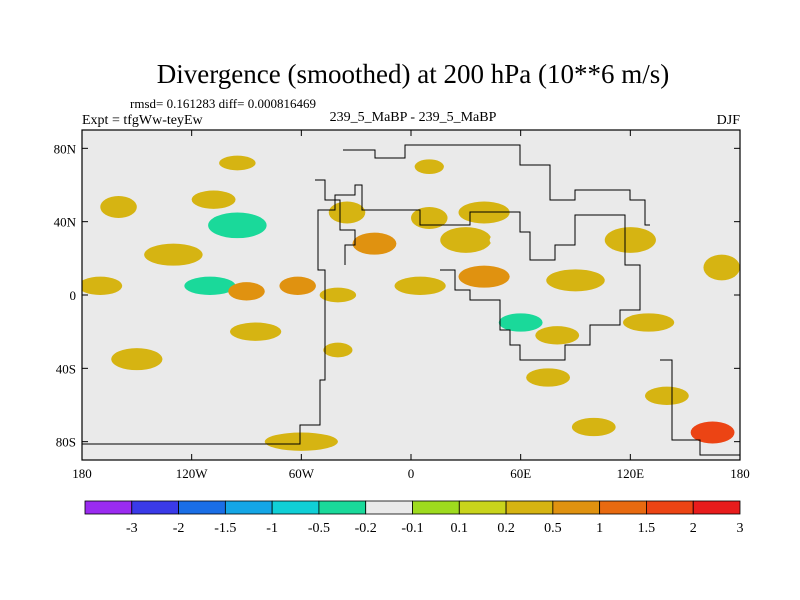 This screenshot has width=800, height=600. Describe the element at coordinates (412, 528) in the screenshot. I see `colorbar-label: -0.1` at that location.